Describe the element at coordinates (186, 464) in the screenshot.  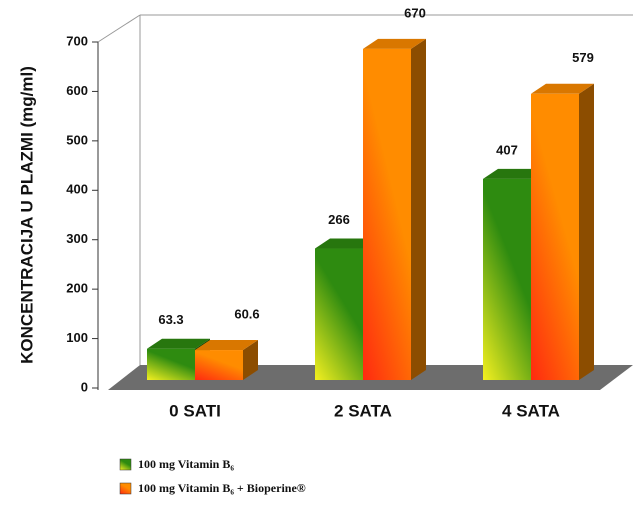
I see `legend-label: 100 mg Vitamin B₆` at that location.